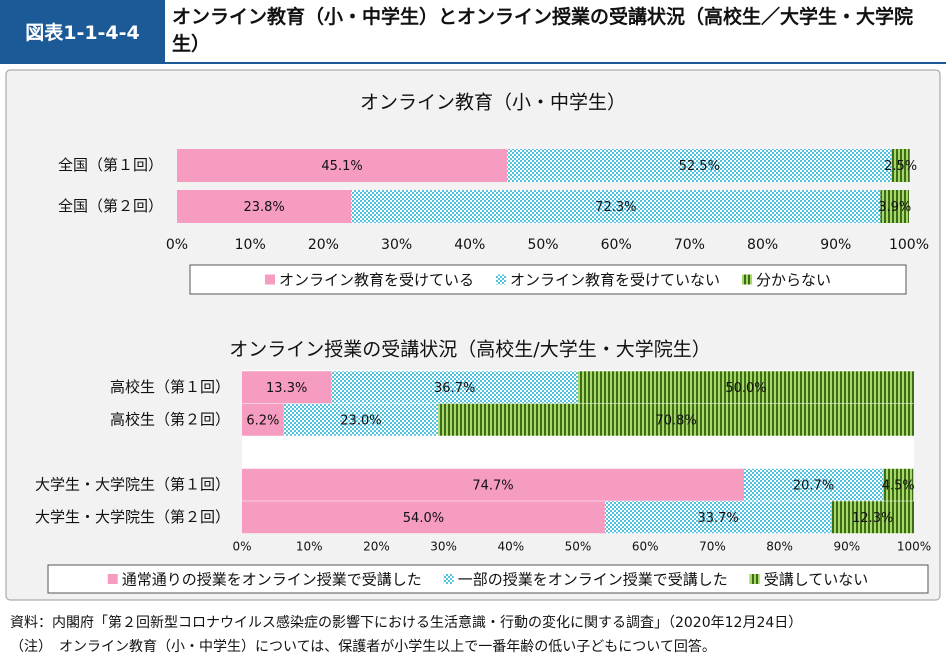 Image resolution: width=946 pixels, height=672 pixels. Describe the element at coordinates (132, 484) in the screenshot. I see `category-label: 大学生・大学院生（第１回）` at that location.